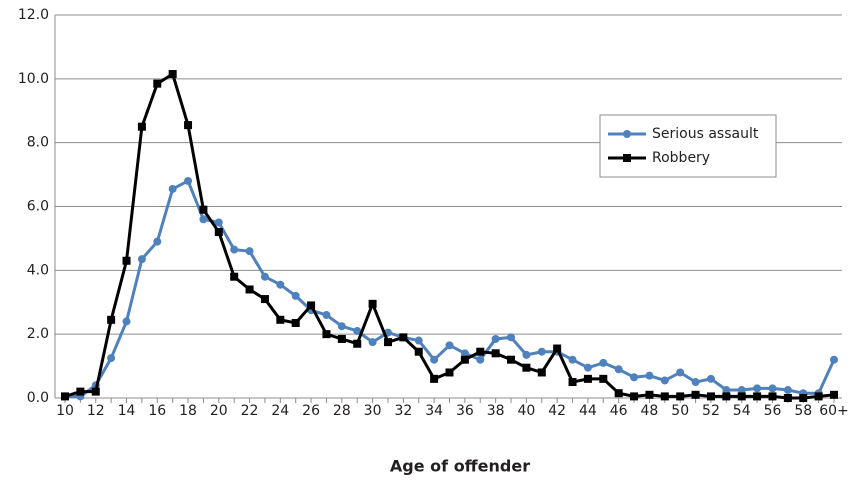  I want to click on y-tick-label: 10.0, so click(33, 79).